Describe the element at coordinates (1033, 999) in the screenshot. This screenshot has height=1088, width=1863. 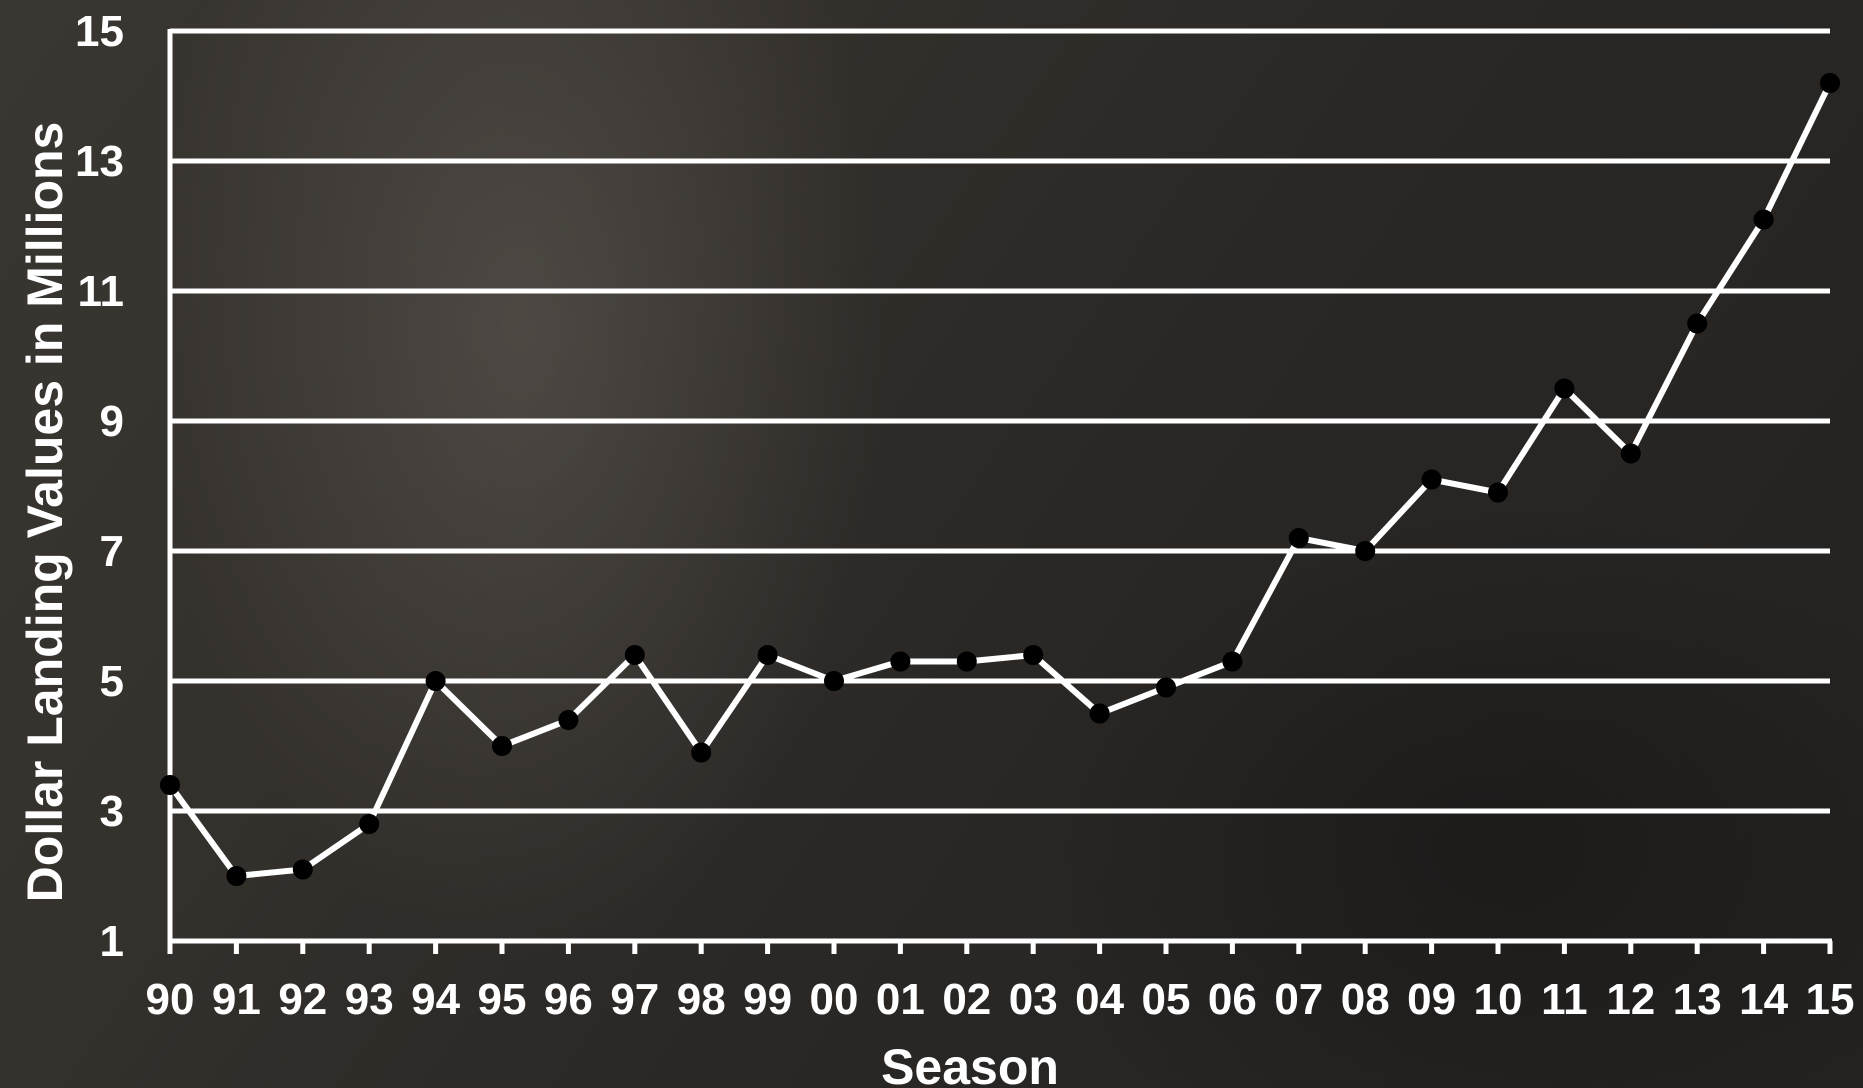
I see `x-tick-label-03: 03` at that location.